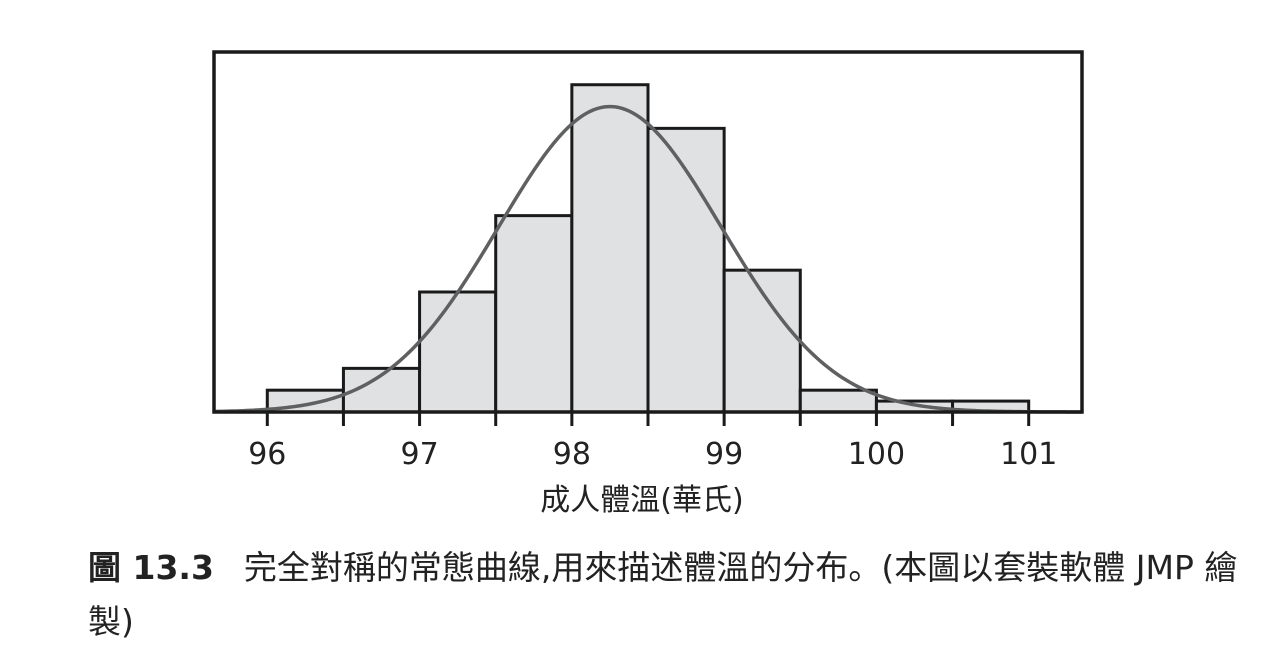  What do you see at coordinates (652, 454) in the screenshot?
I see `x-axis-tick-labels: 96 97 98 99 100 101` at bounding box center [652, 454].